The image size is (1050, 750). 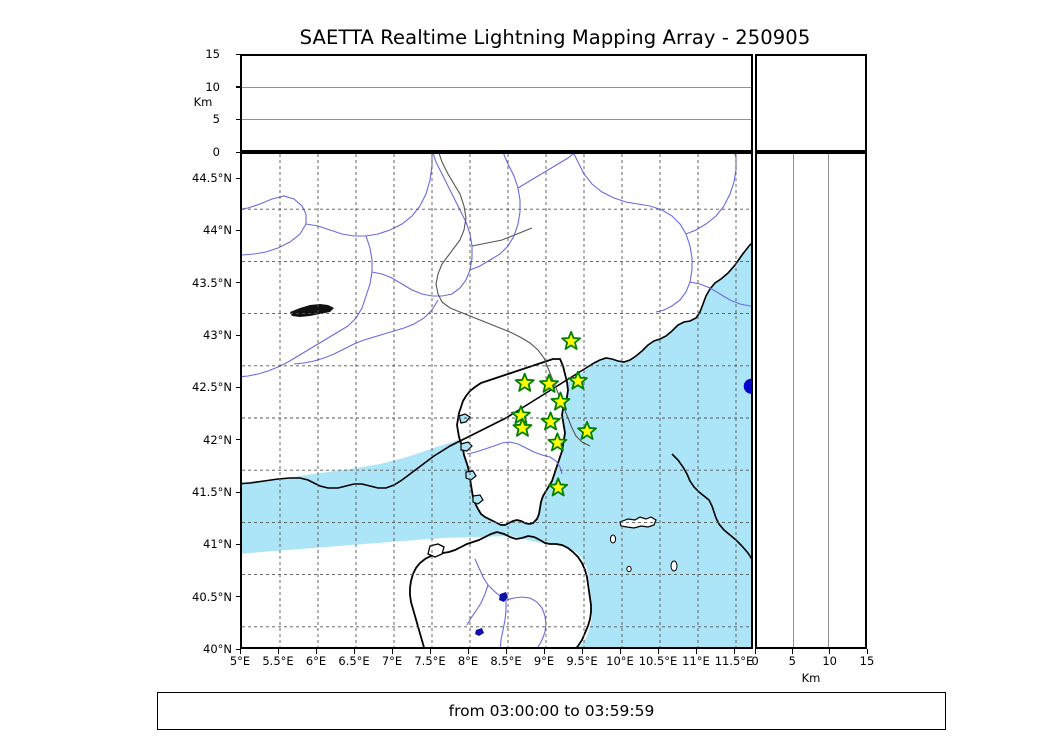 What do you see at coordinates (212, 492) in the screenshot?
I see `lat-tick-41.5°N: 41.5°N` at bounding box center [212, 492].